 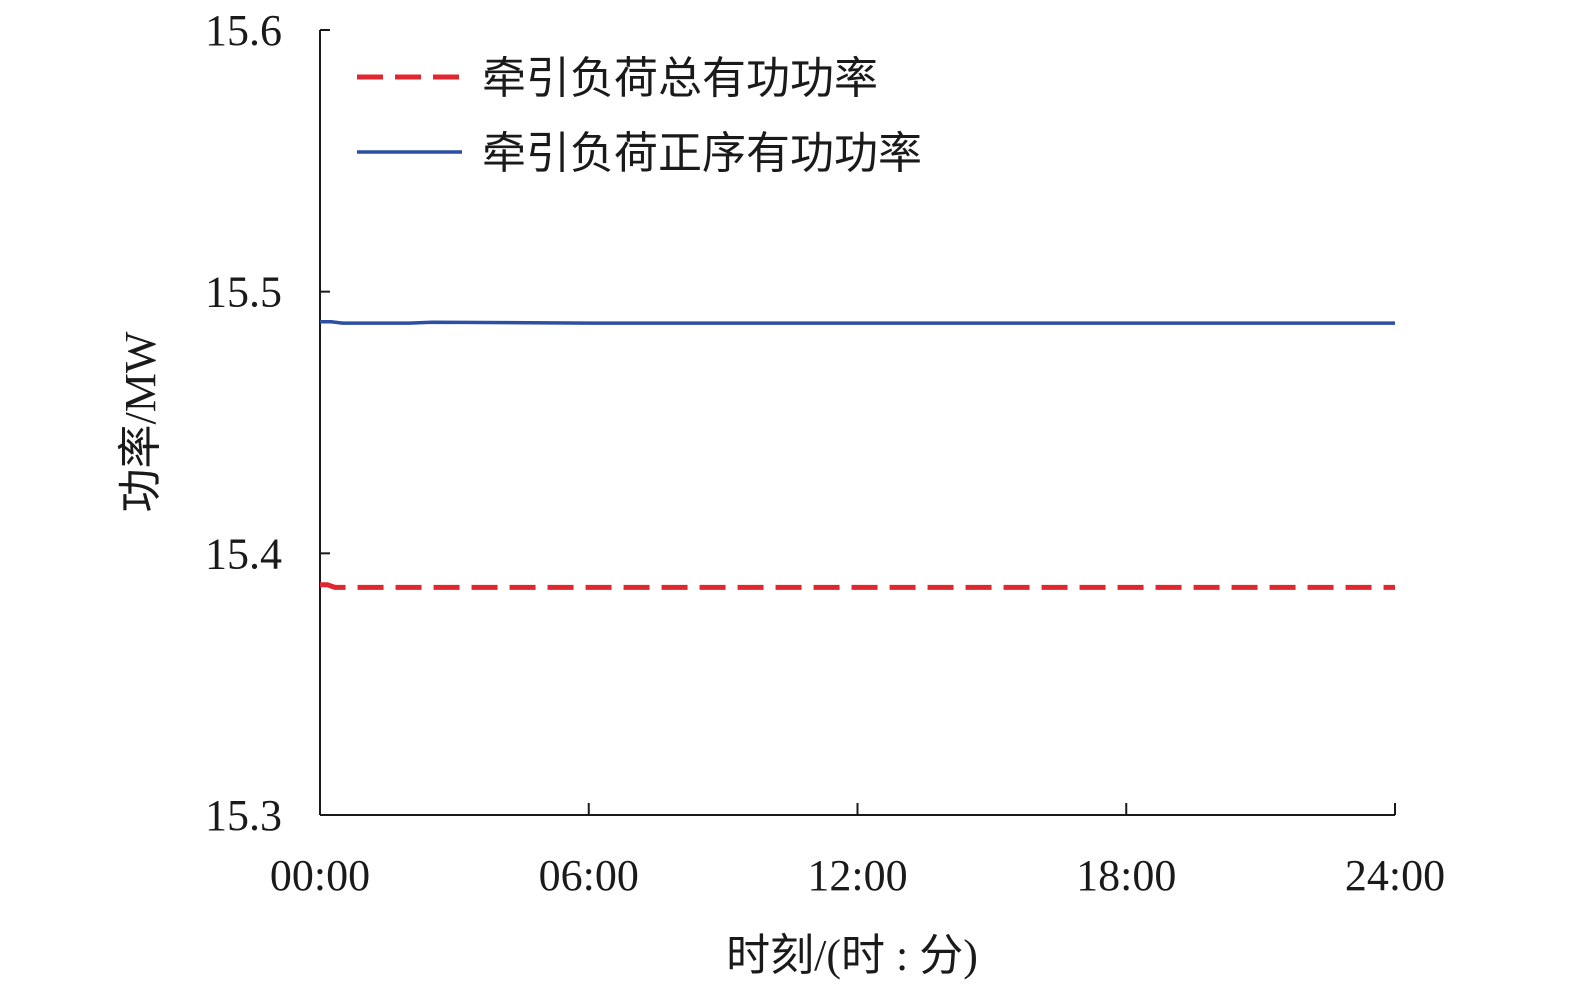 I want to click on x-tick-label: 06:00, so click(x=589, y=875).